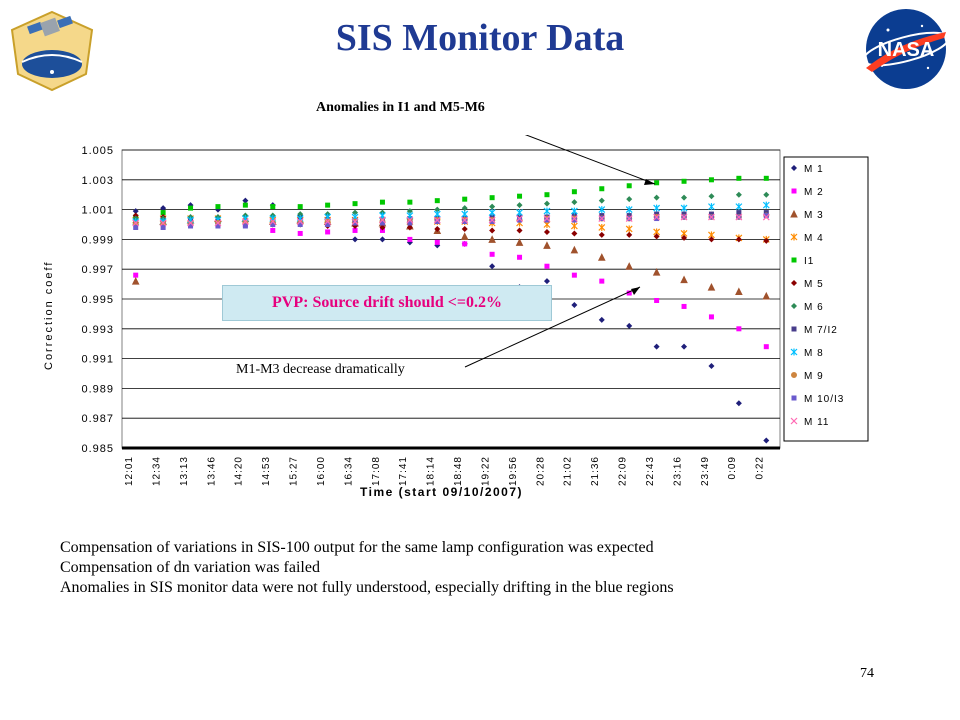  Describe the element at coordinates (623, 471) in the screenshot. I see `x-tick-label: 22:09` at that location.